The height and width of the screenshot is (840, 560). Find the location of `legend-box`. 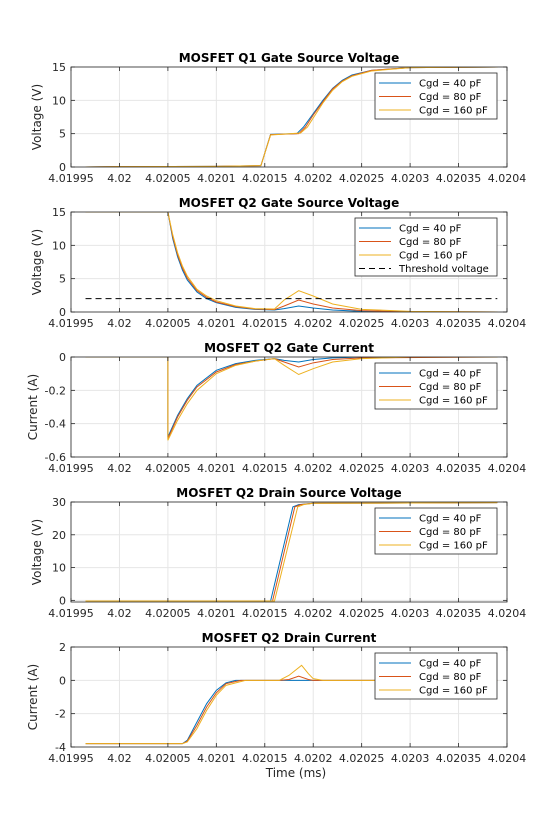

legend-box is located at coordinates (436, 531).